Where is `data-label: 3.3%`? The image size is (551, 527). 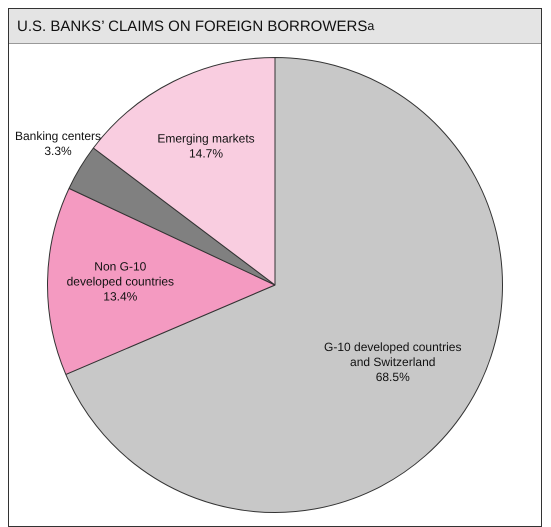 data-label: 3.3% is located at coordinates (58, 151).